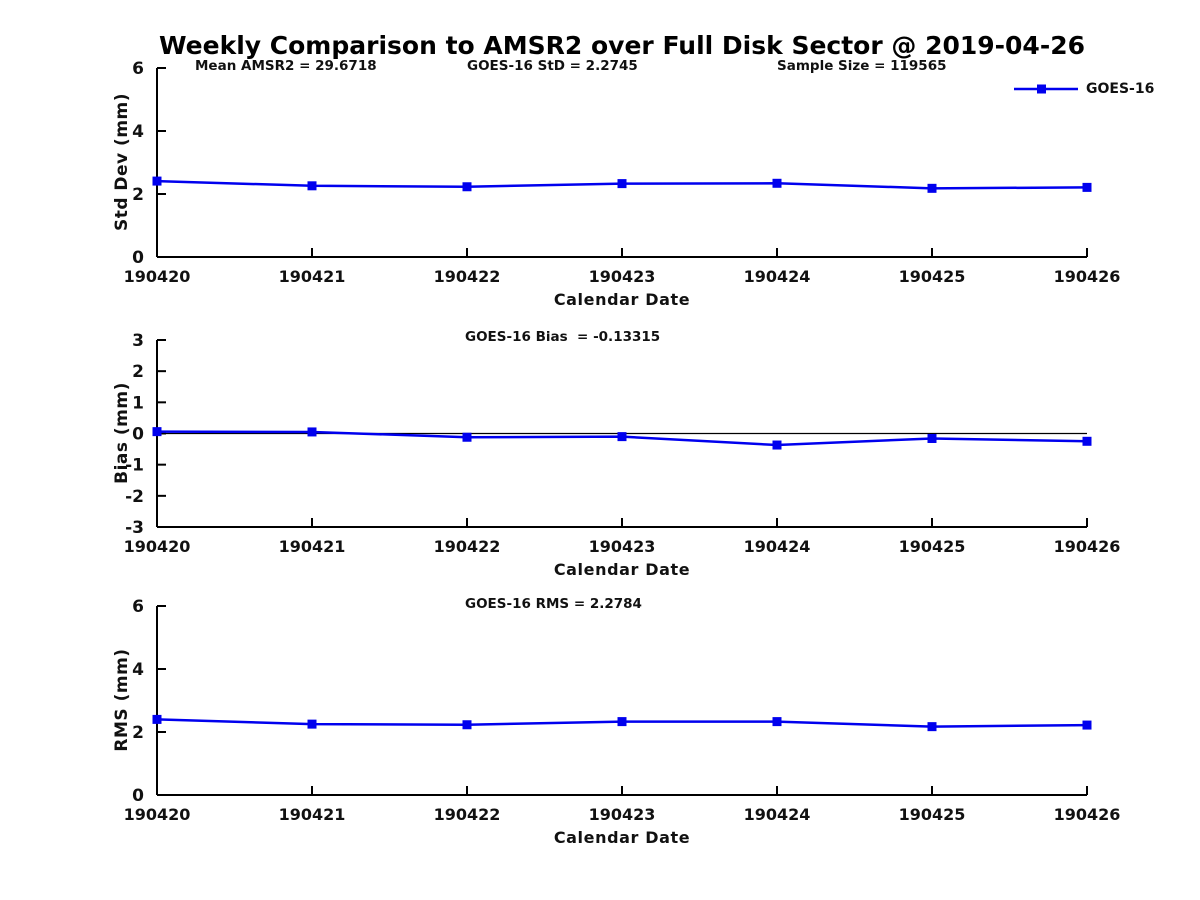  What do you see at coordinates (553, 604) in the screenshot?
I see `annotation-goes16-rms: GOES-16 RMS = 2.2784` at bounding box center [553, 604].